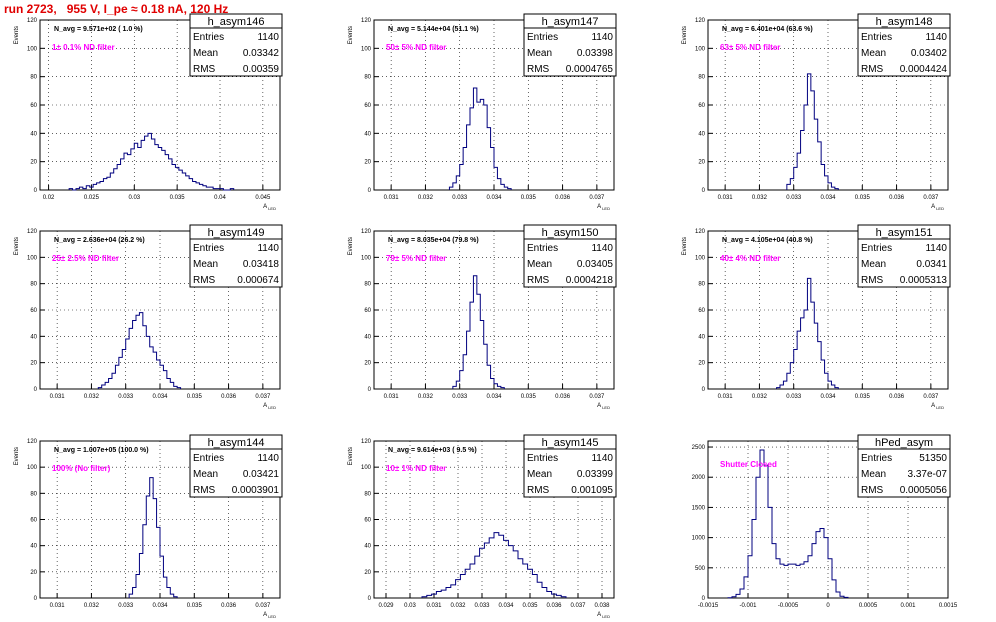 This screenshot has width=996, height=622. Describe the element at coordinates (49, 198) in the screenshot. I see `x-tick-label: 0.02` at that location.